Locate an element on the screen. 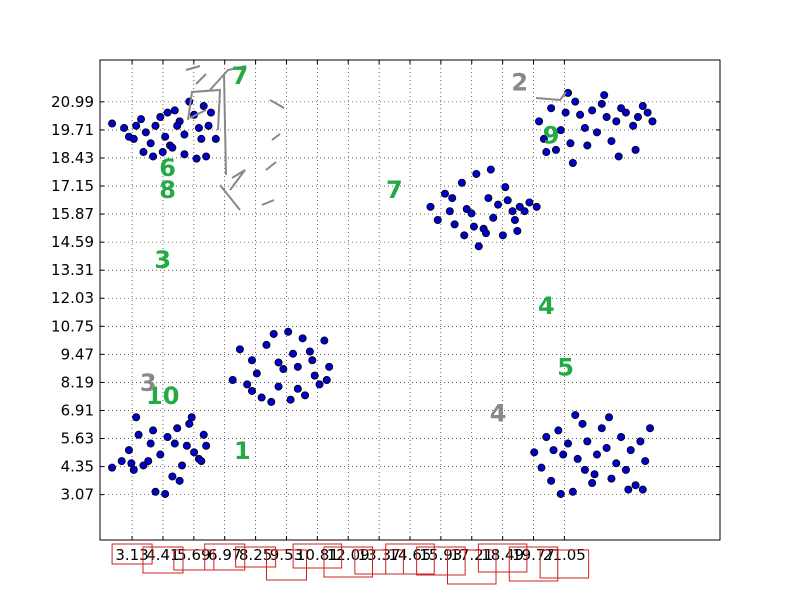 This screenshot has height=600, width=800. y-tick-label: 17.15 is located at coordinates (72, 186).